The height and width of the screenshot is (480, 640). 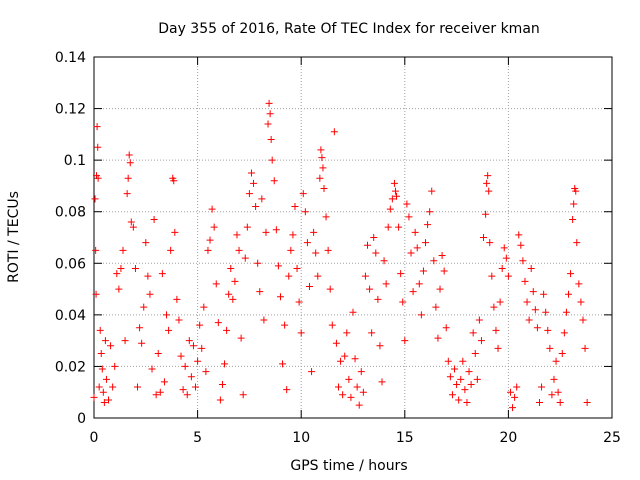 What do you see at coordinates (70, 264) in the screenshot?
I see `y-tick-label: 0.06` at bounding box center [70, 264].